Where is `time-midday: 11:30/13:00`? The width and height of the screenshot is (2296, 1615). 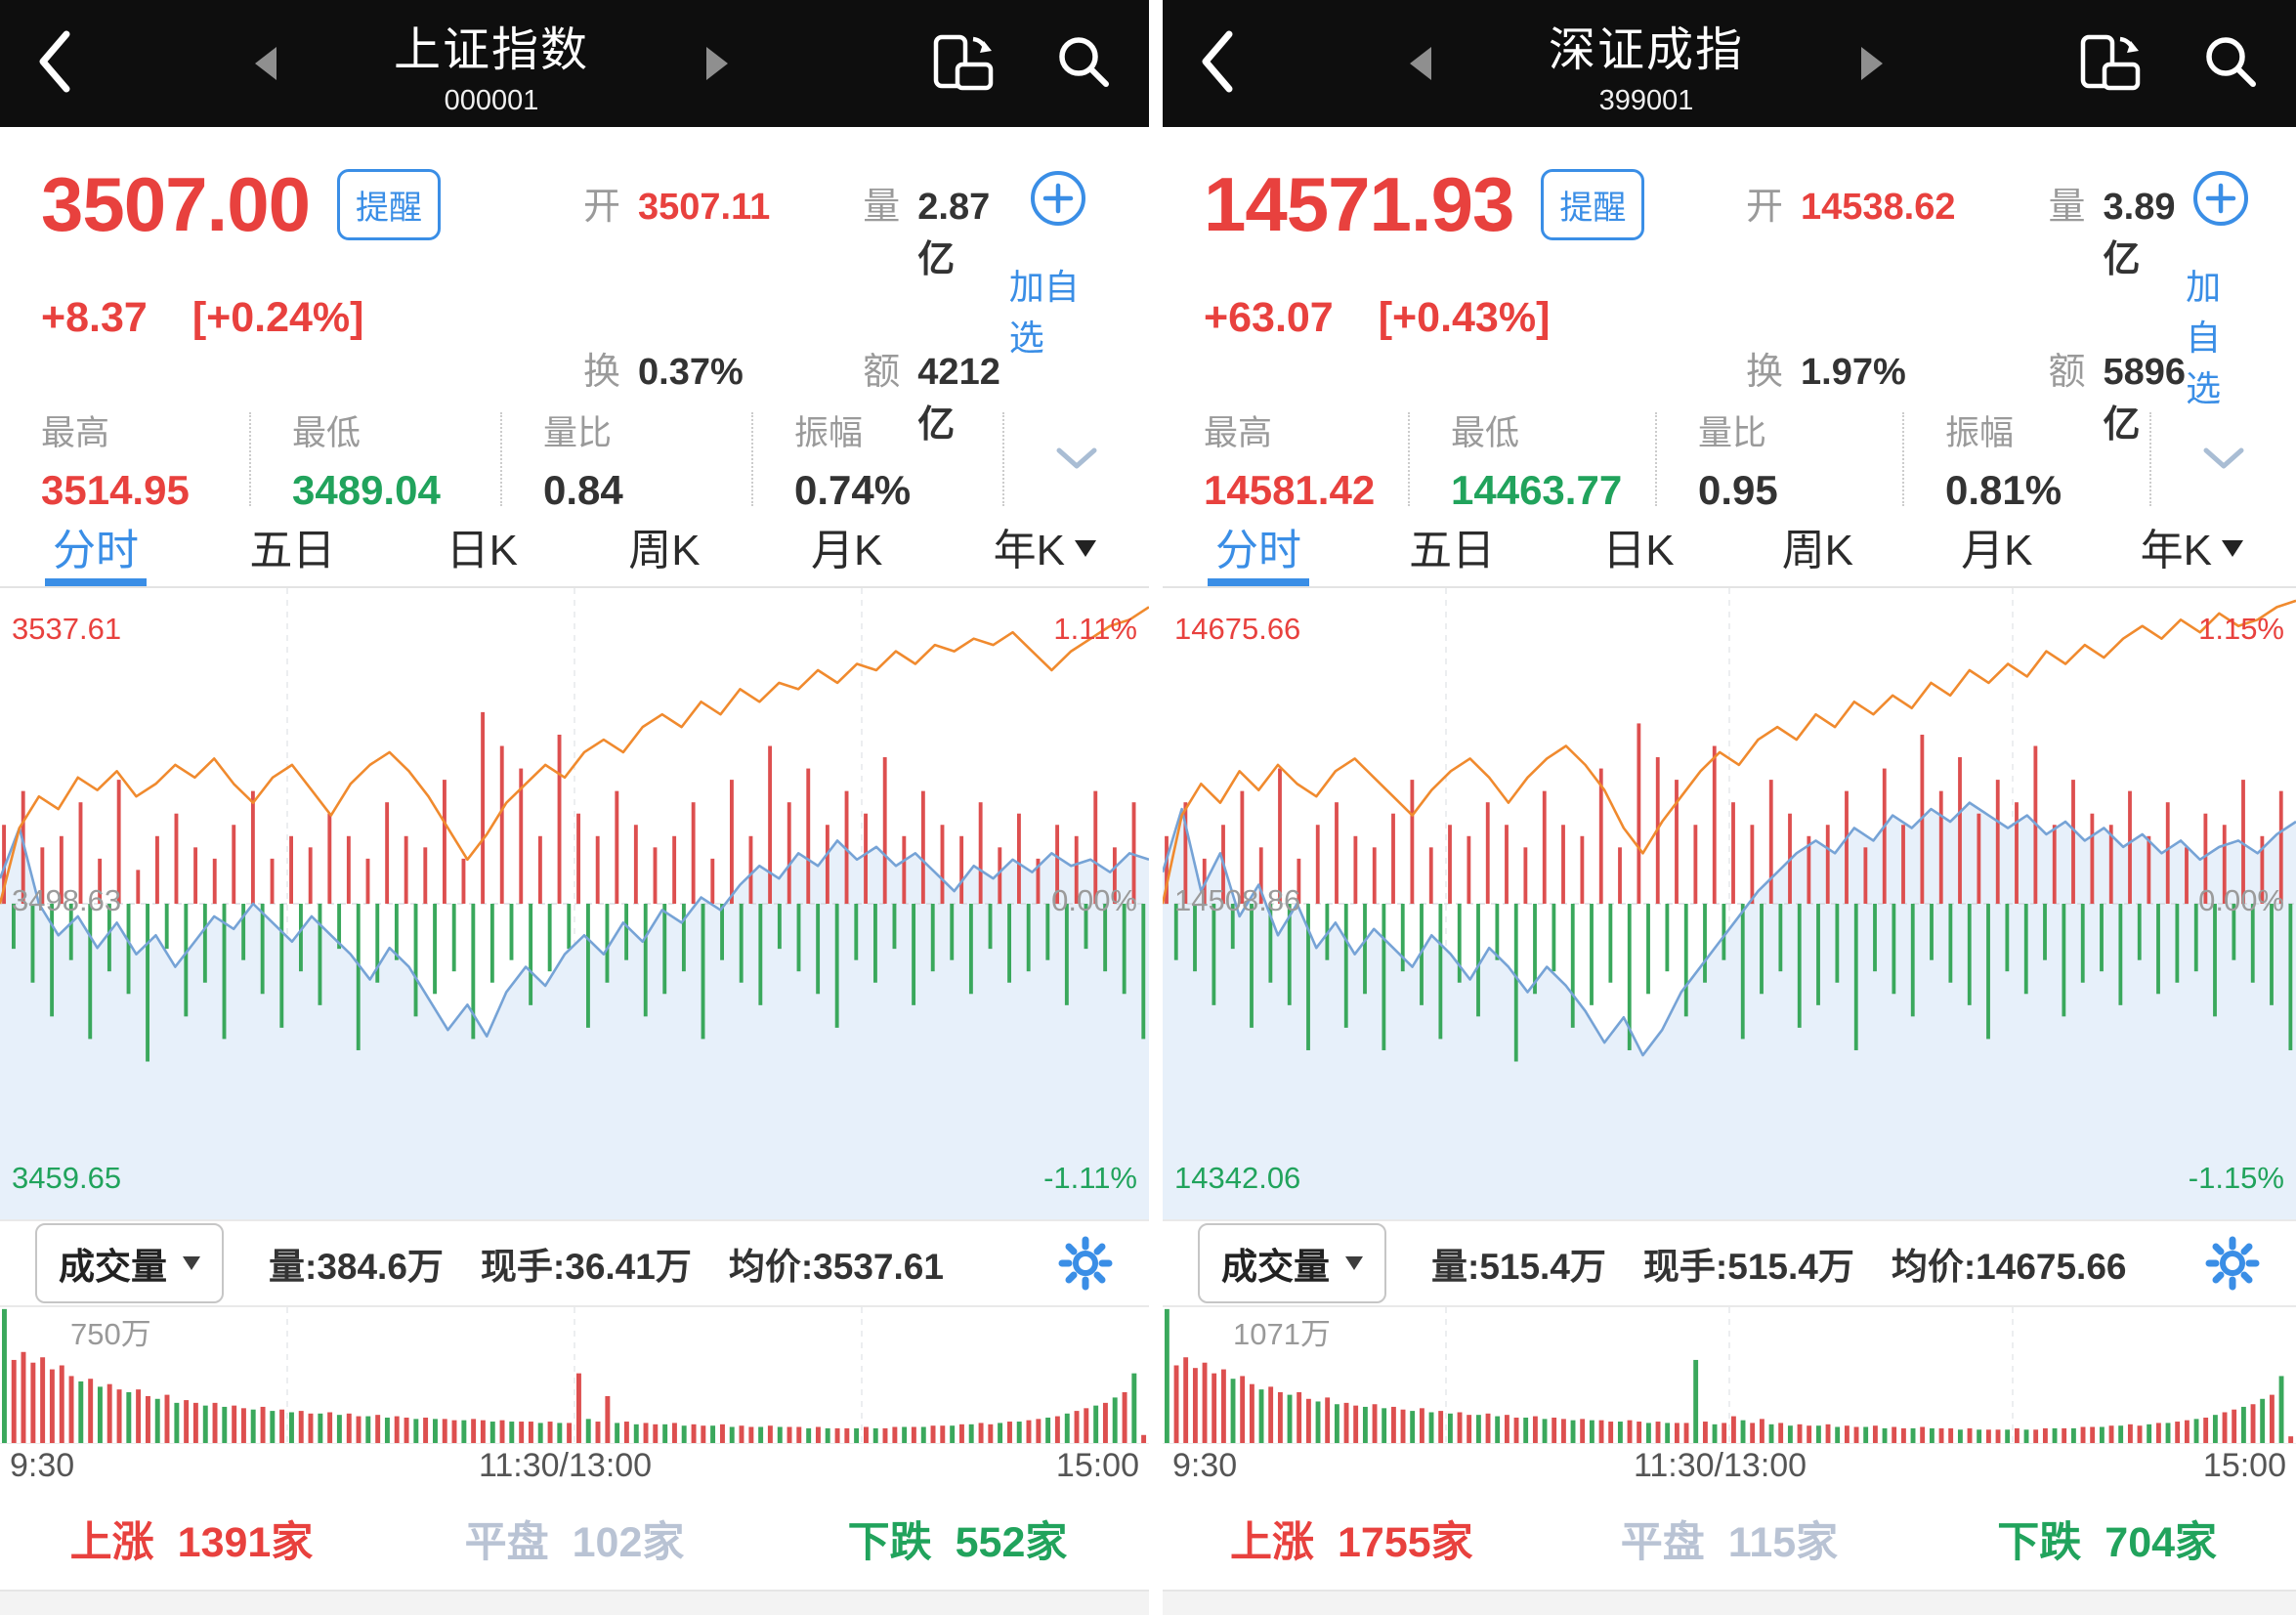 time-midday: 11:30/13:00 is located at coordinates (566, 1465).